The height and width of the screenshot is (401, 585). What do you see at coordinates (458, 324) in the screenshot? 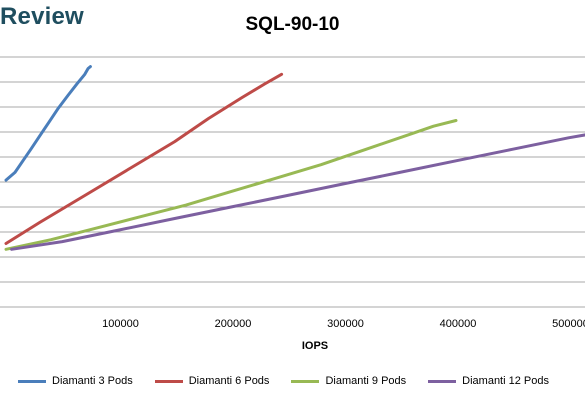
I see `x-tick-label: 400000` at bounding box center [458, 324].